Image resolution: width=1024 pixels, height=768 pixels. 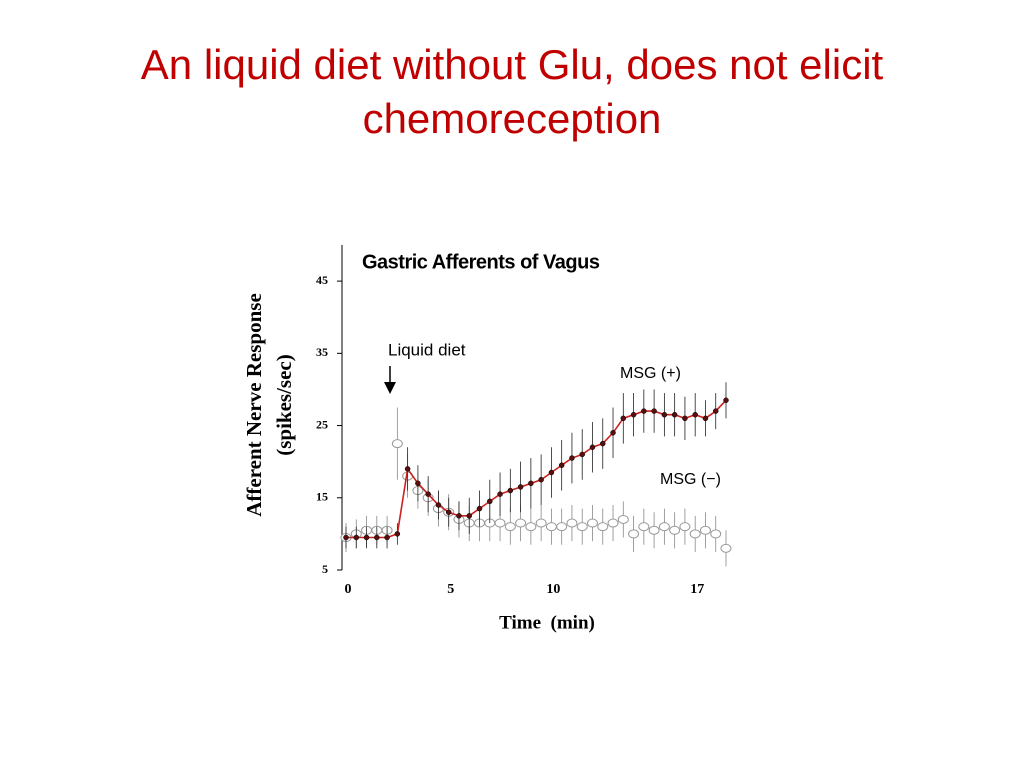 I want to click on chart-title: Gastric Afferents of Vagus, so click(x=481, y=262).